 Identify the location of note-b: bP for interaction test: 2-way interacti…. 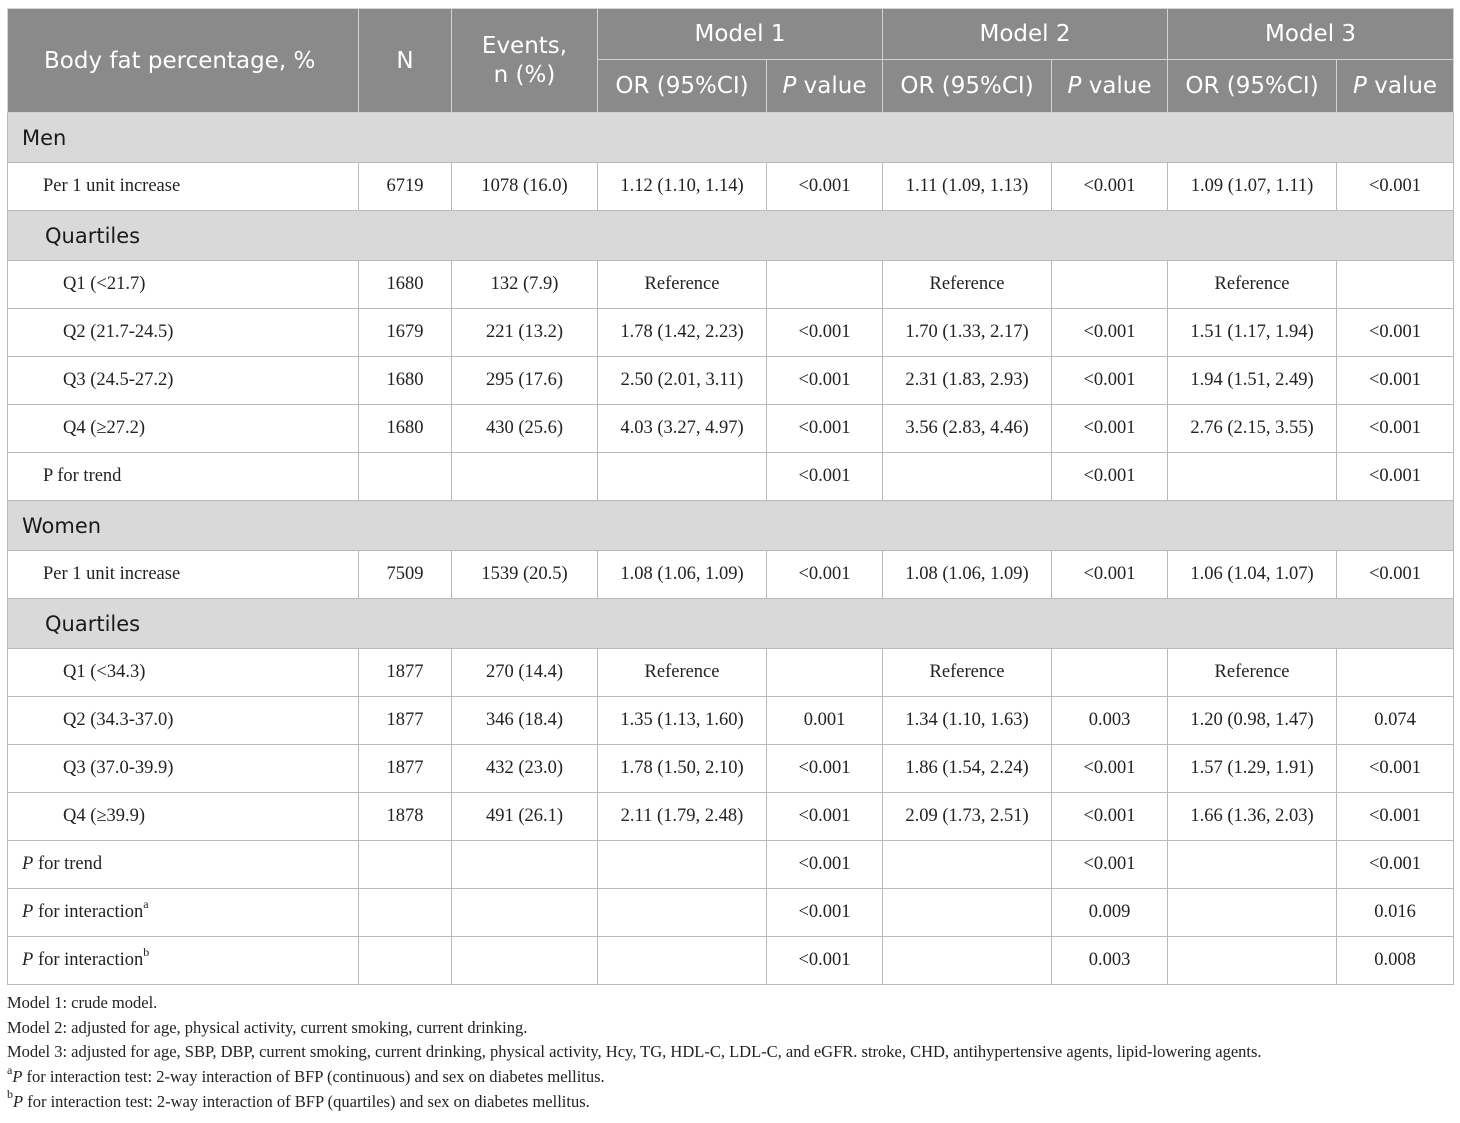
(298, 1099).